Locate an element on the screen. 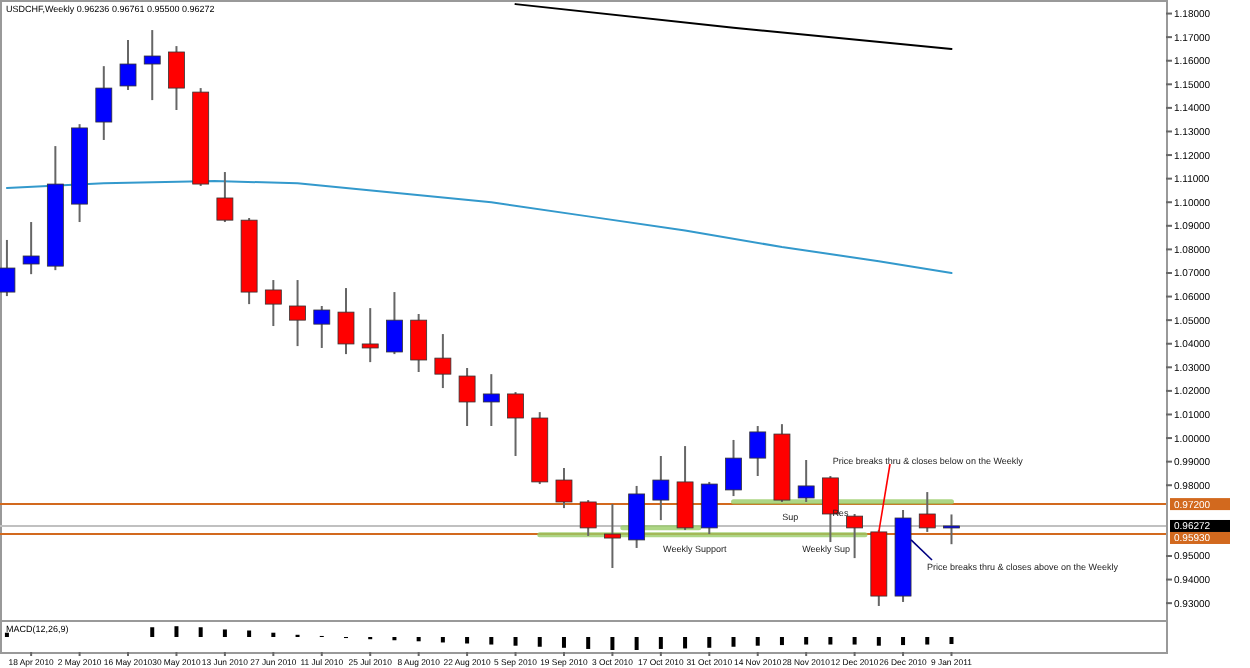  line-series is located at coordinates (479, 227).